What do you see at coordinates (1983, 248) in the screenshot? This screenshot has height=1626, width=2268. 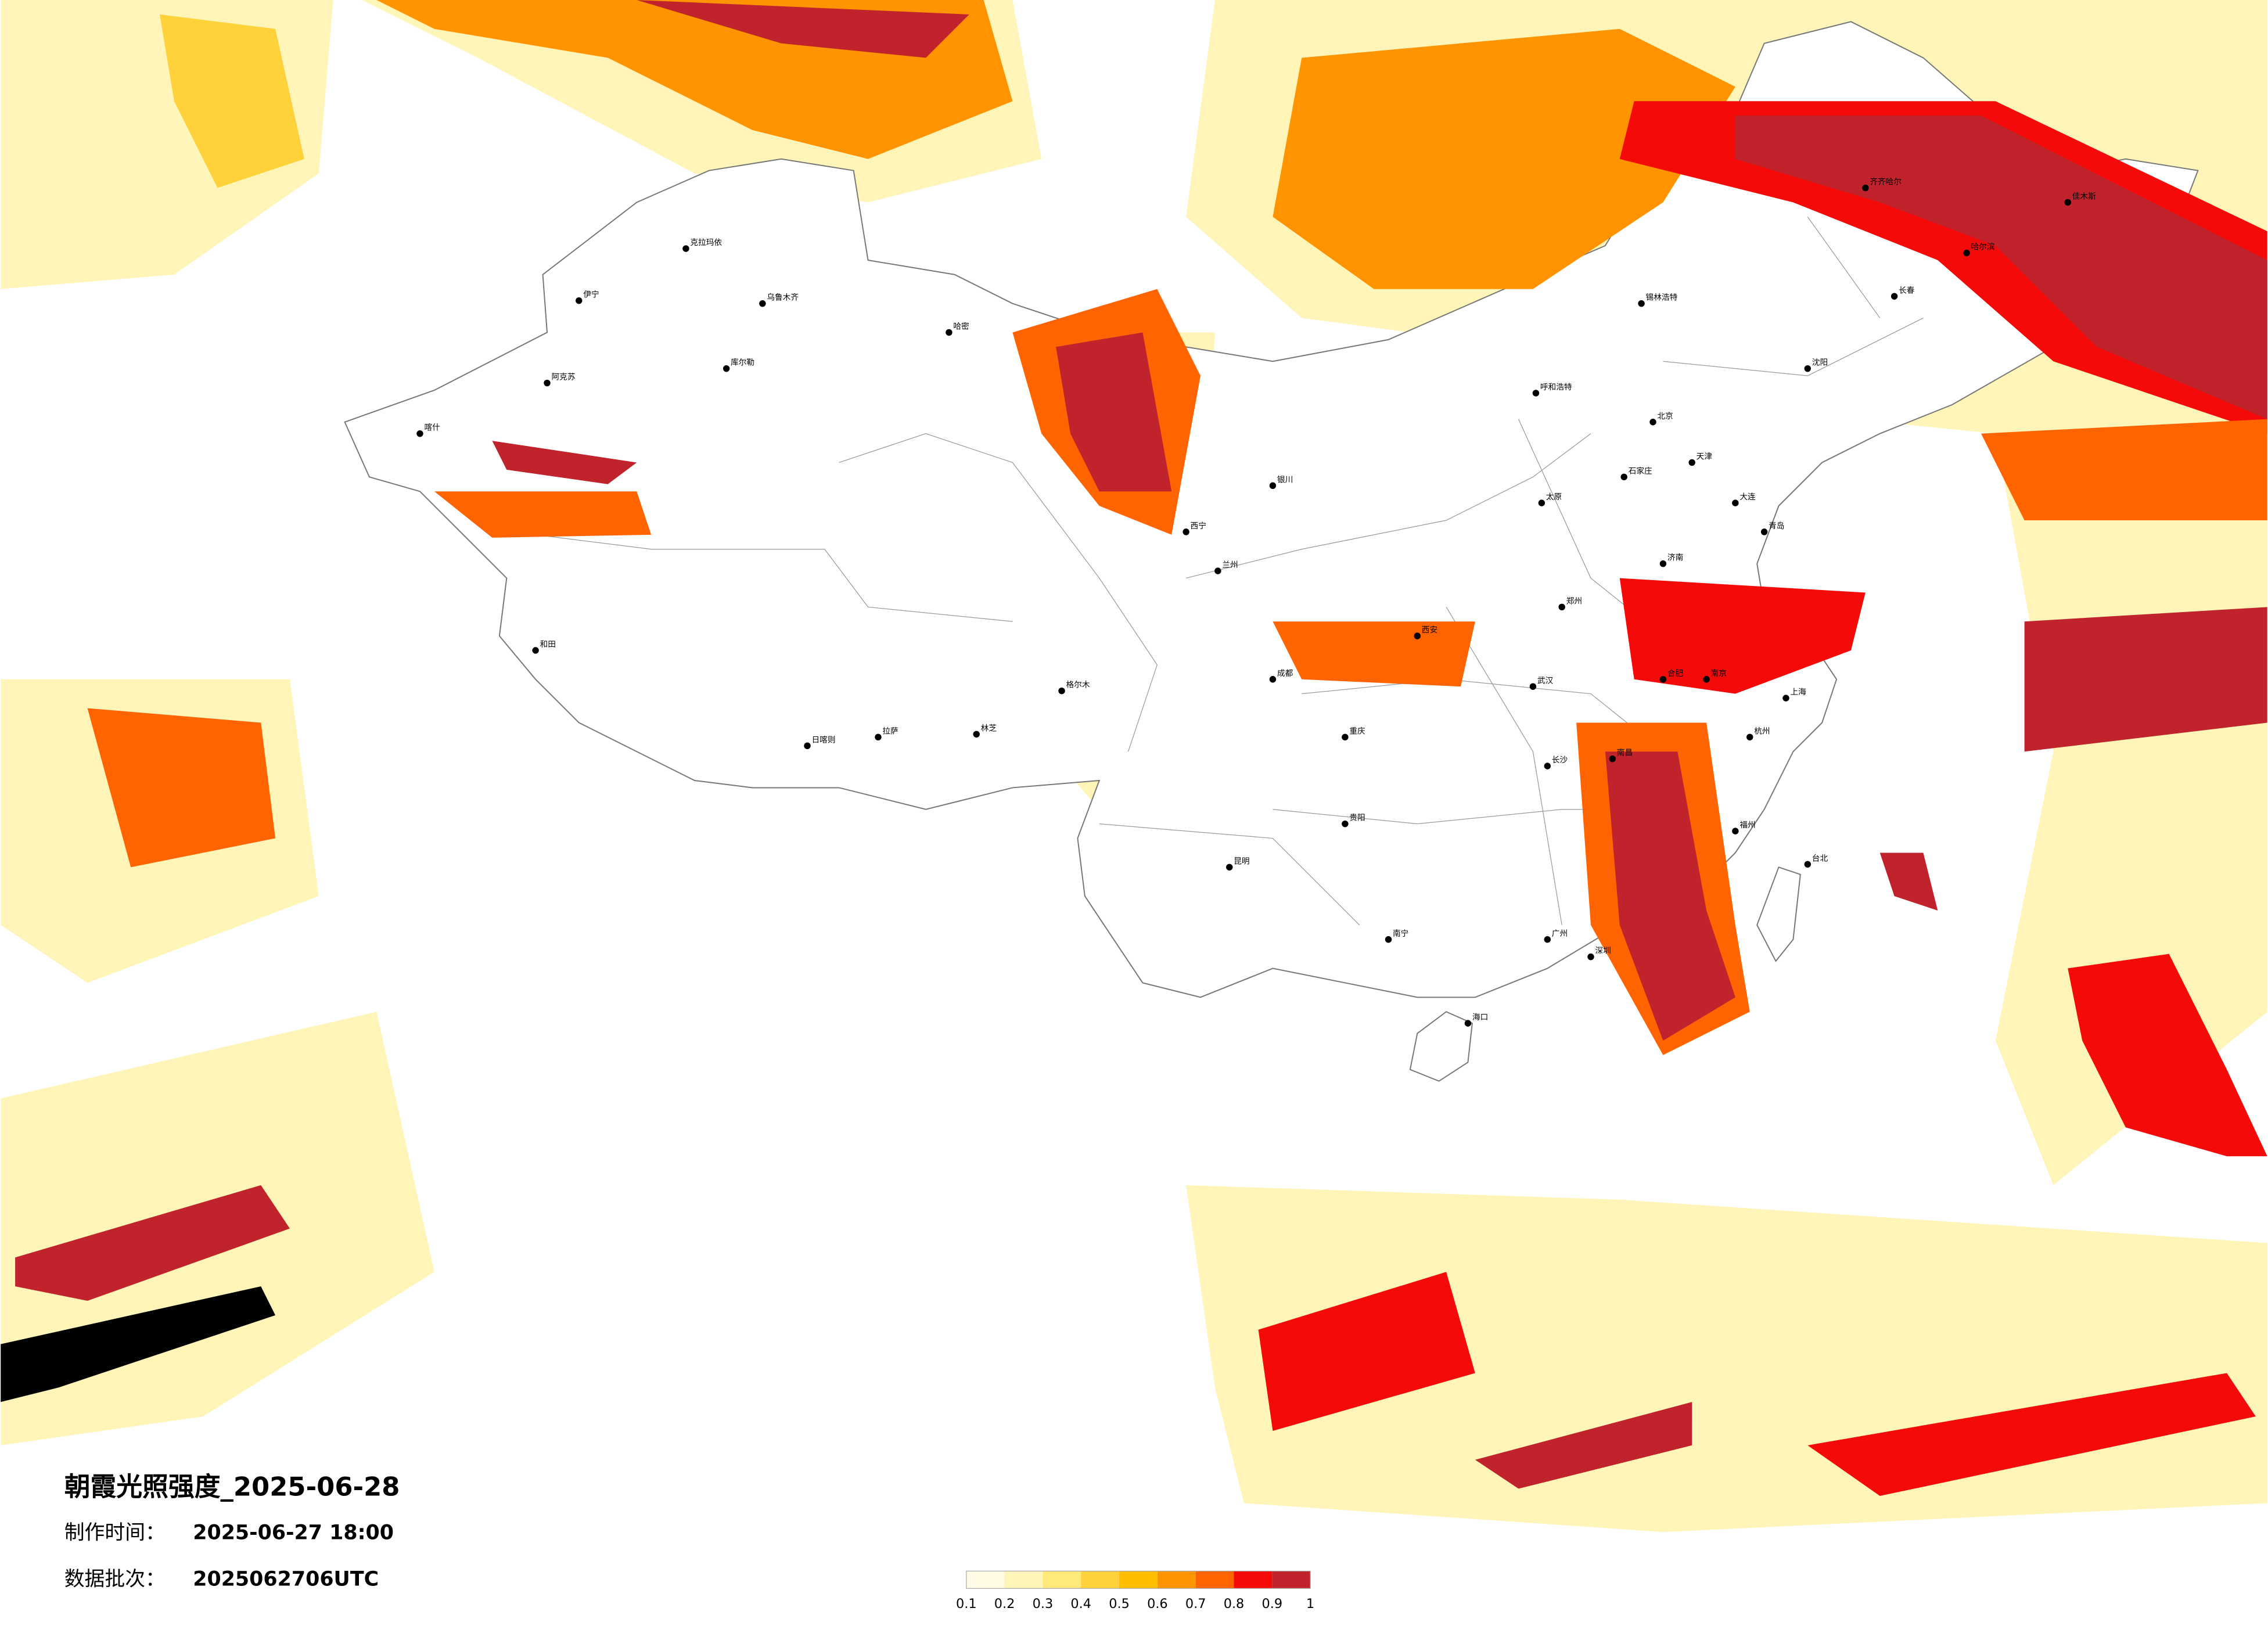 I see `city-label: 哈尔滨` at bounding box center [1983, 248].